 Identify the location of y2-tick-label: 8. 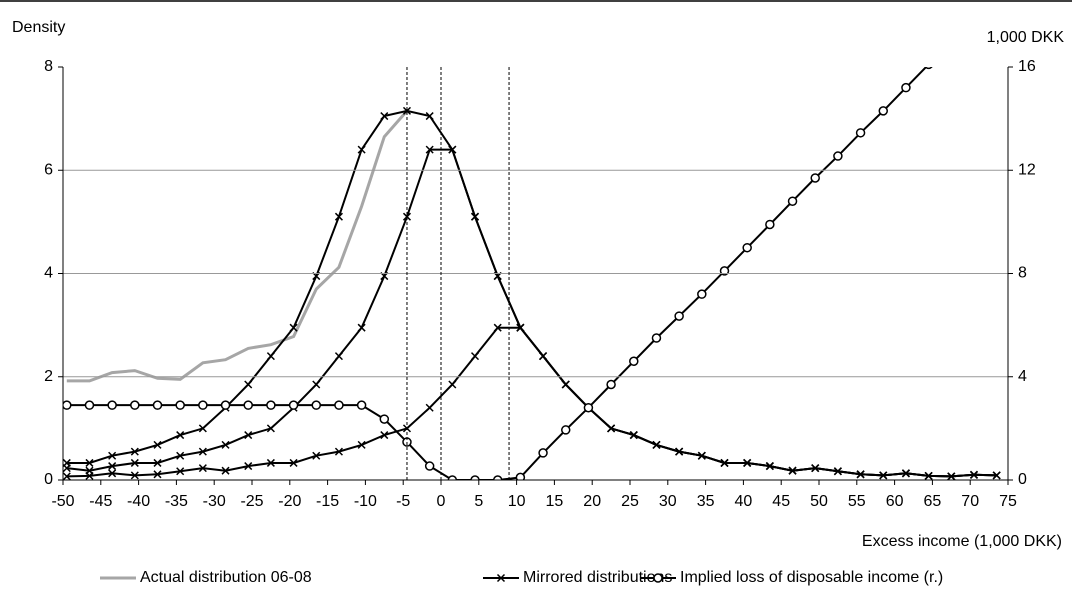
(1022, 273).